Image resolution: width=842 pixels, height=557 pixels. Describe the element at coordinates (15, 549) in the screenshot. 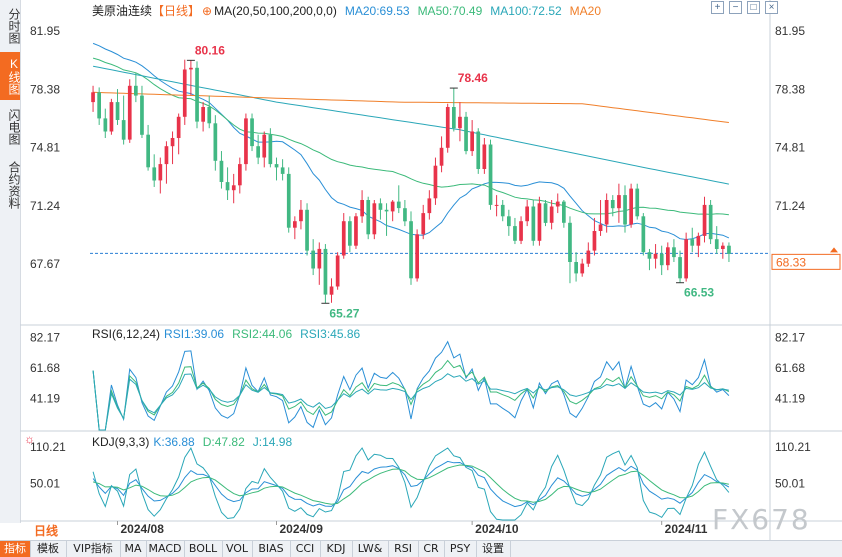

I see `indicator-tab-0: 指标` at that location.